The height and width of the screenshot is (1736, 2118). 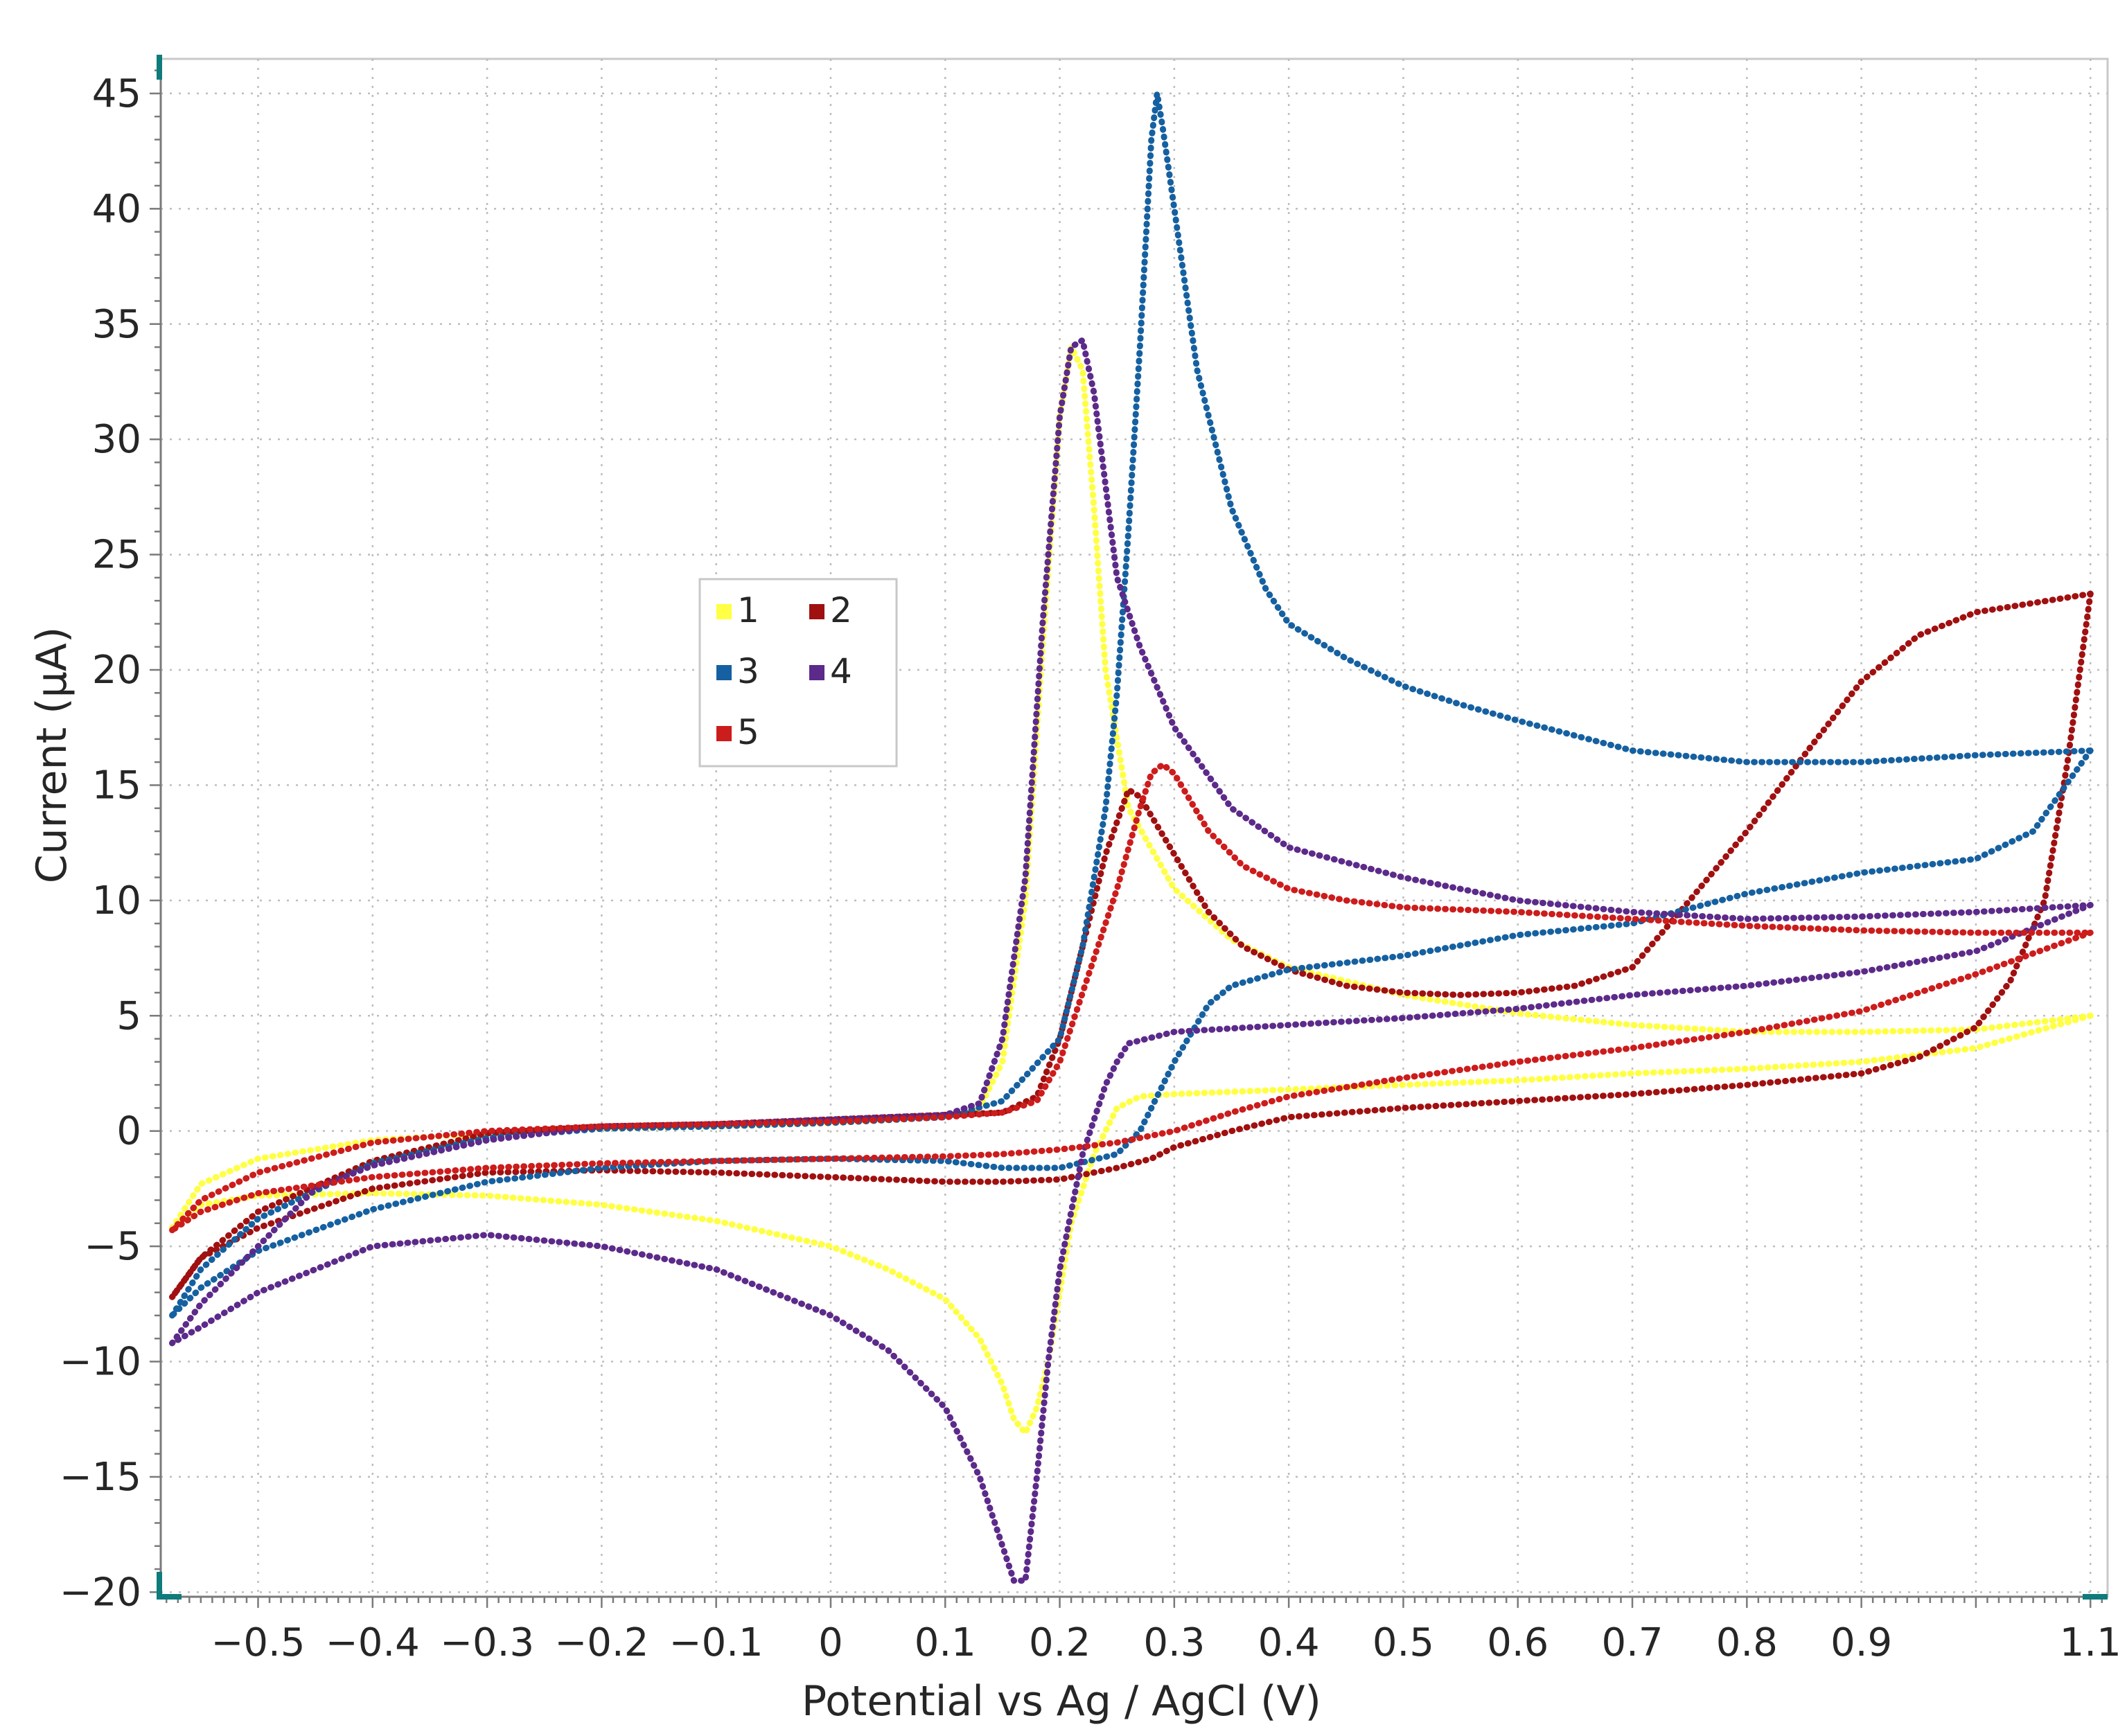 What do you see at coordinates (1061, 1702) in the screenshot?
I see `x-axis-title: Potential vs Ag / AgCl (V)` at bounding box center [1061, 1702].